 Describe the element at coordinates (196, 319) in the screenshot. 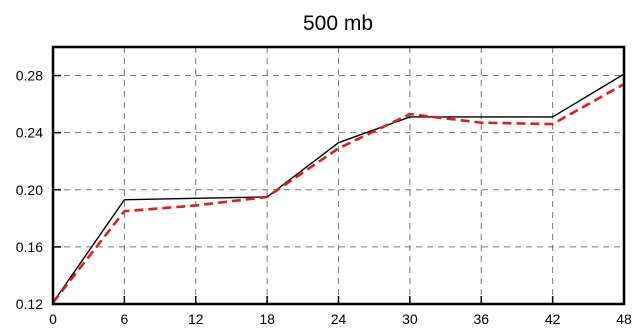

I see `x-tick-label: 12` at that location.